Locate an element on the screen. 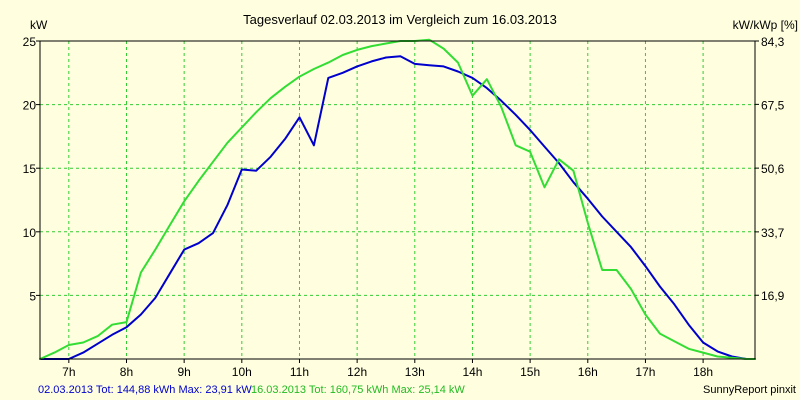 This screenshot has height=400, width=800. y-tick-label-left: 20 is located at coordinates (30, 106).